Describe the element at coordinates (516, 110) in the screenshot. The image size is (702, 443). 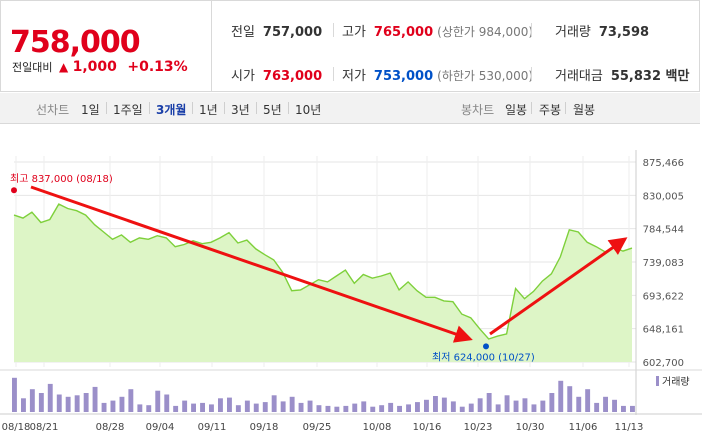
I see `tab-candle-daily: 일봉` at that location.